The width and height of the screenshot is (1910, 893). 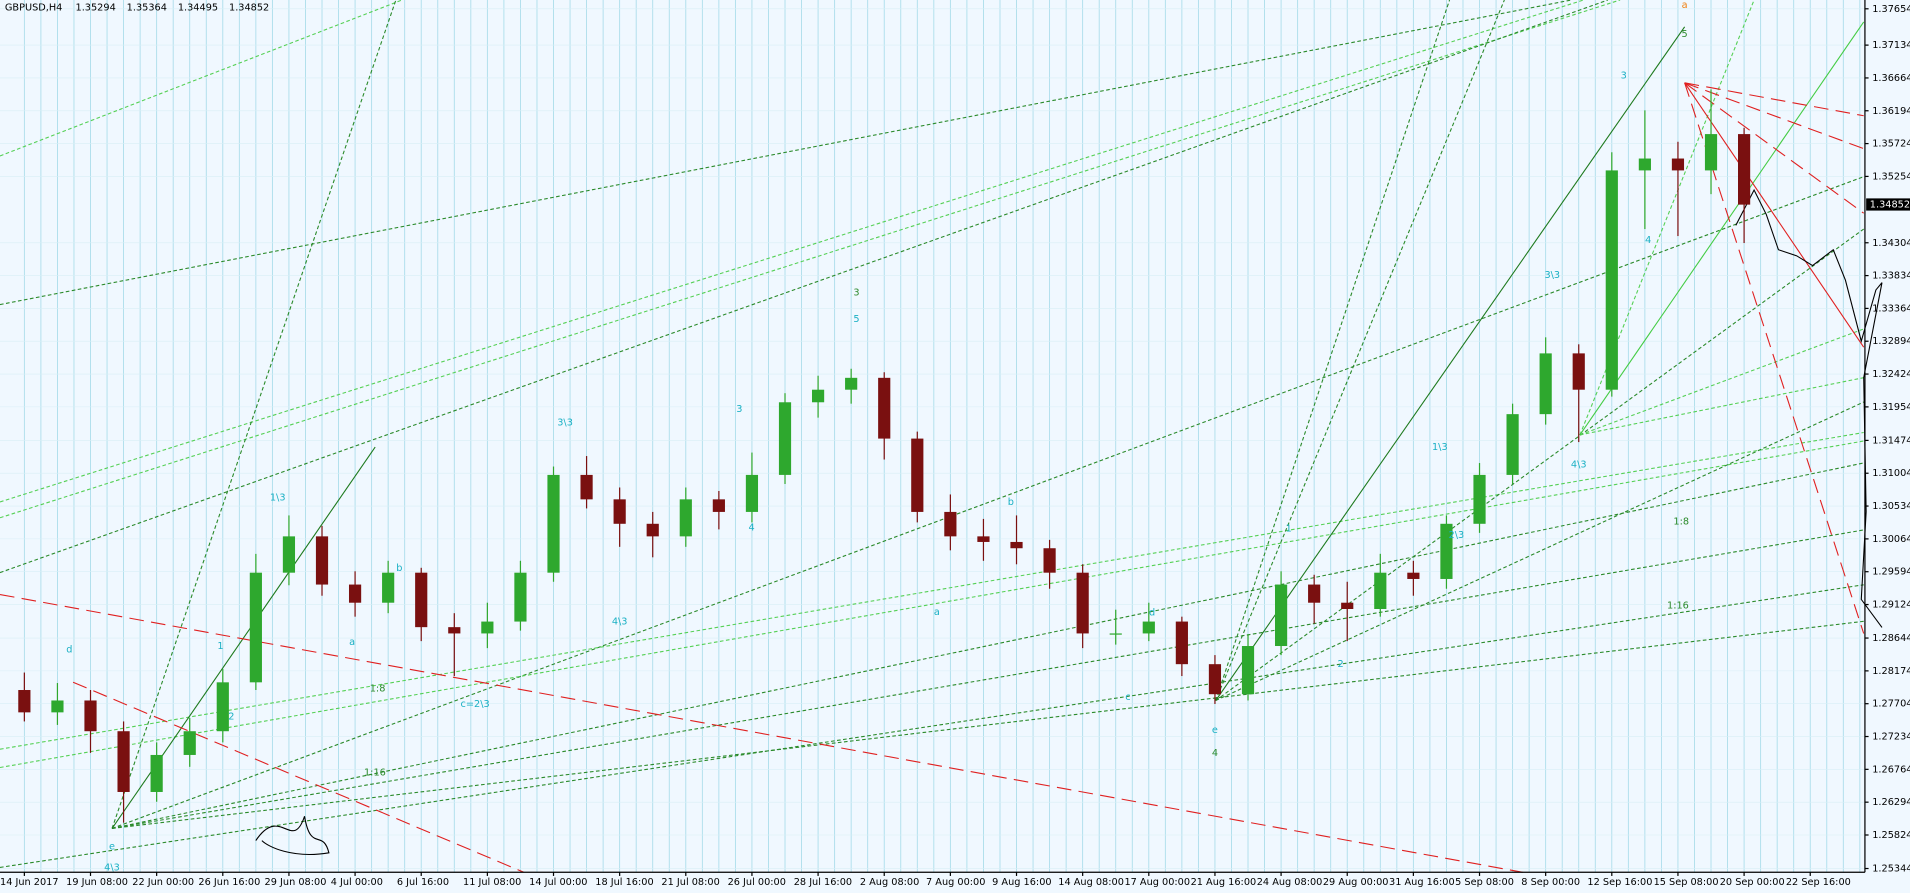 What do you see at coordinates (1891, 78) in the screenshot?
I see `y-tick-label: 1.36664` at bounding box center [1891, 78].